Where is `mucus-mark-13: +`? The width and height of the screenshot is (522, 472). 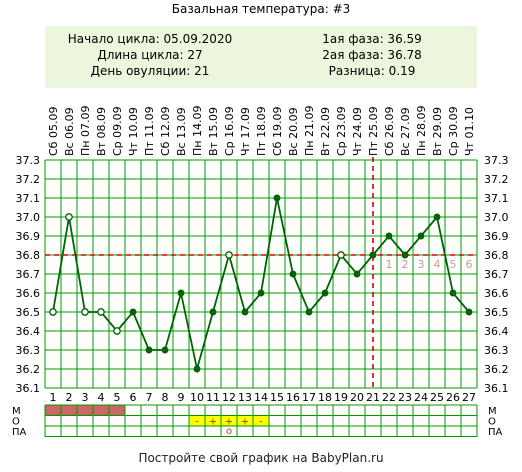
mucus-mark-13: + is located at coordinates (245, 422).